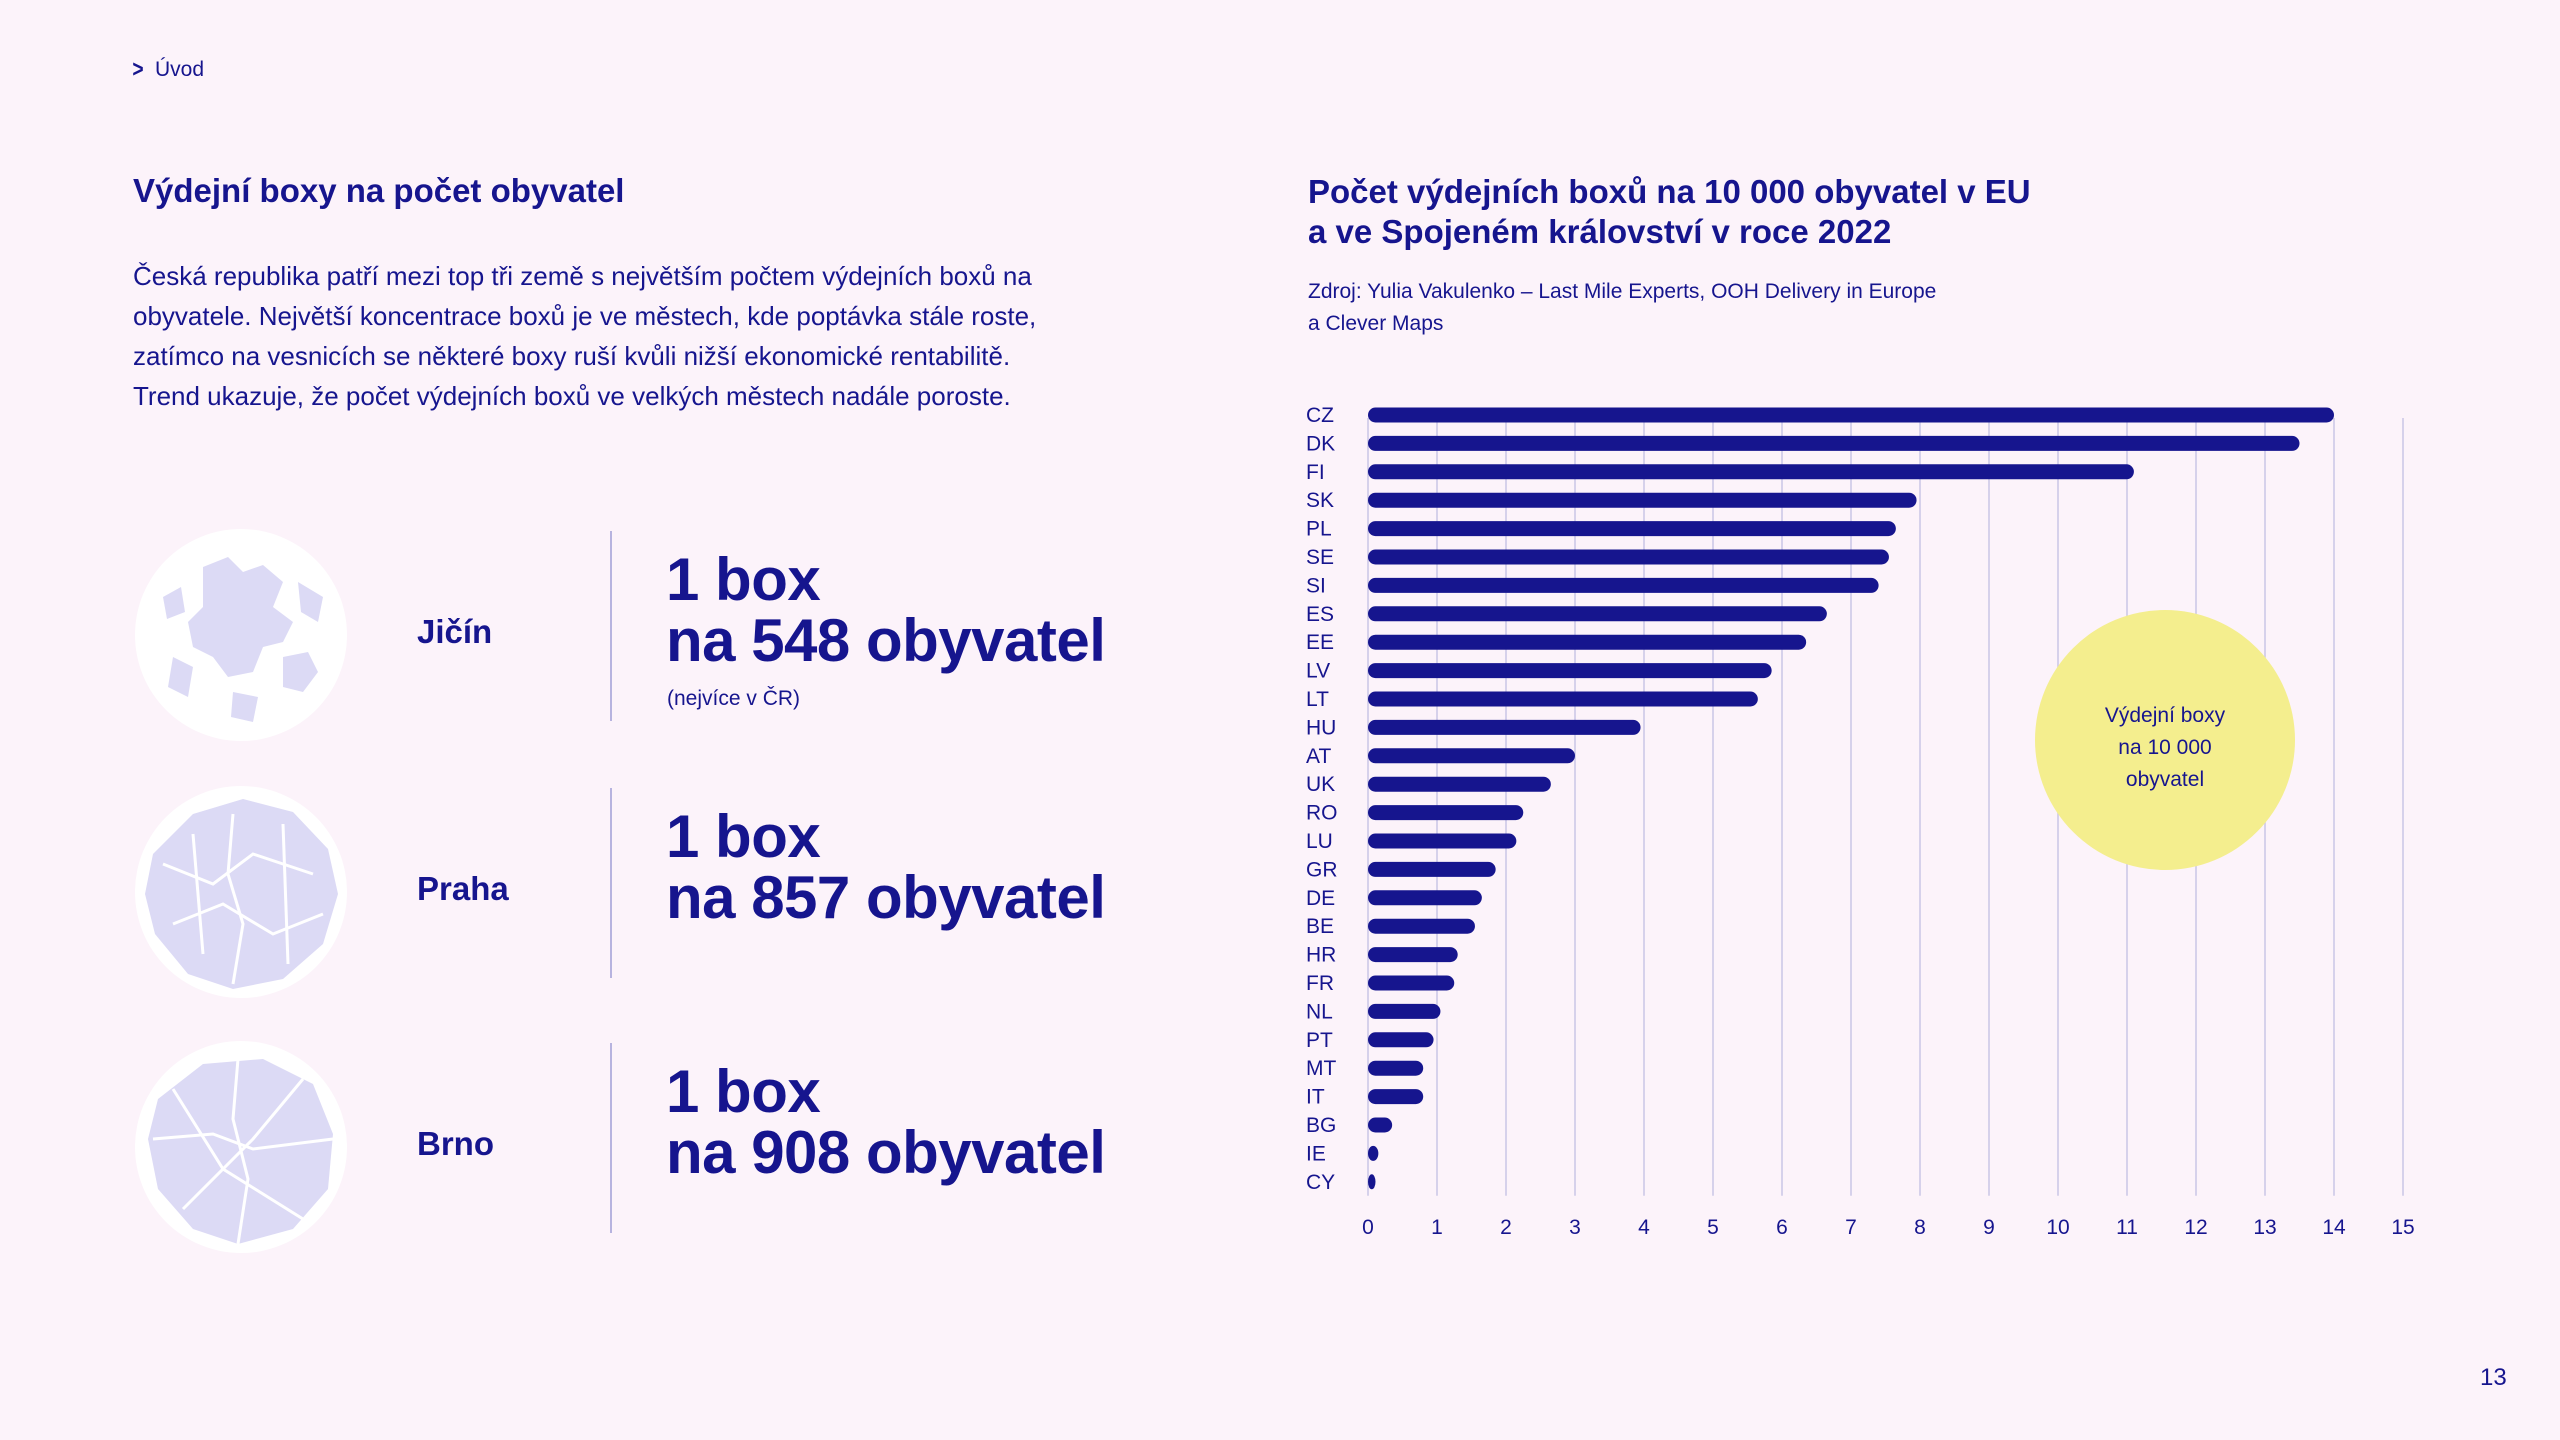  Describe the element at coordinates (1504, 727) in the screenshot. I see `bar-hu` at that location.